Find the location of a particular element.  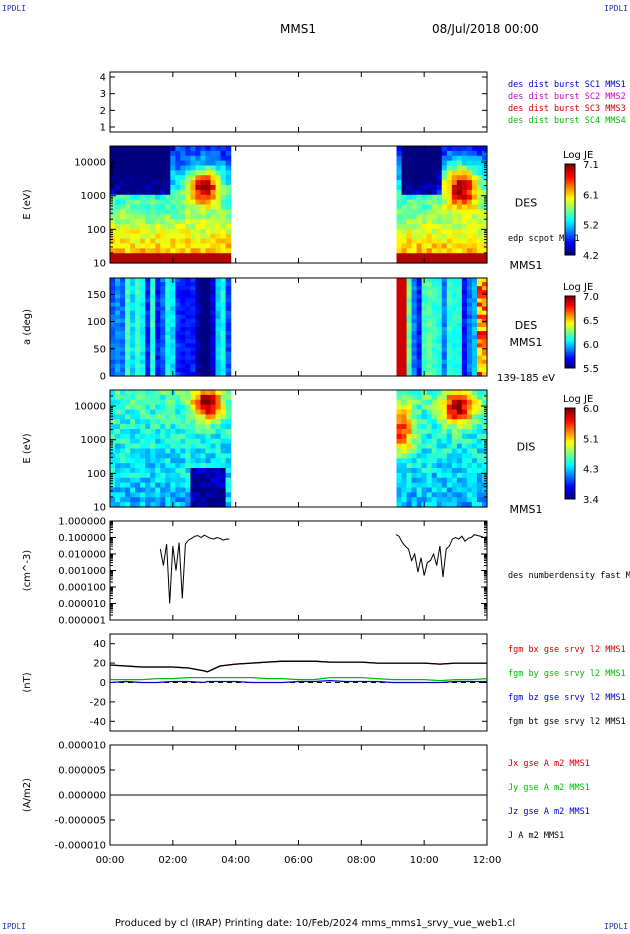

spacecraft-title: MMS1 is located at coordinates (298, 29).